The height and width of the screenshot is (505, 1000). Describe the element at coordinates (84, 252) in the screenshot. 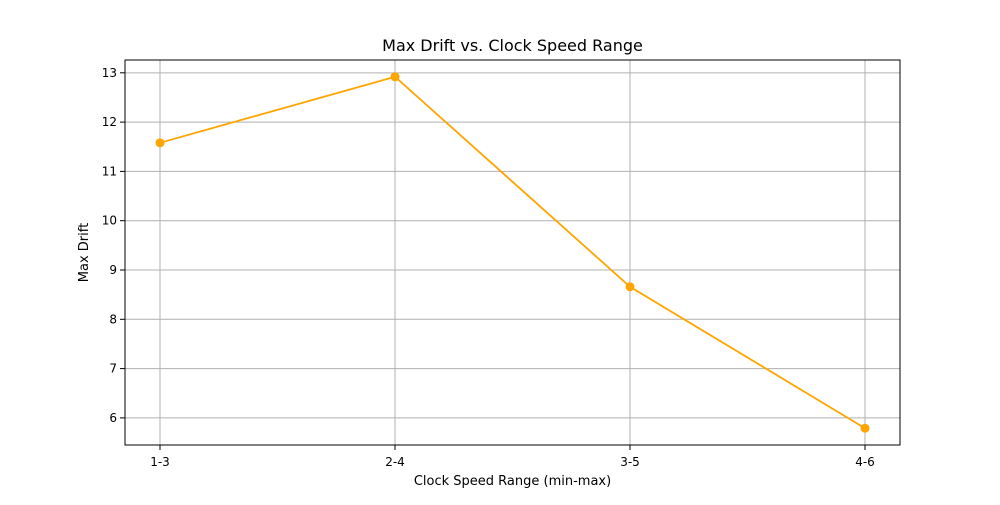

I see `y-axis-label: Max Drift` at that location.